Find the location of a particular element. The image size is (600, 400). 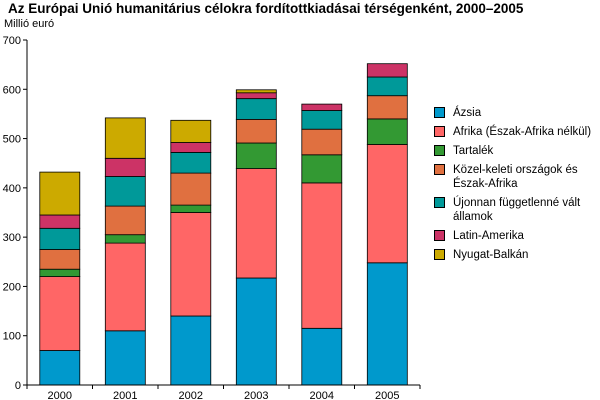

legend-label-3: Közel-keleti országok és Észak-Afrika is located at coordinates (515, 177).